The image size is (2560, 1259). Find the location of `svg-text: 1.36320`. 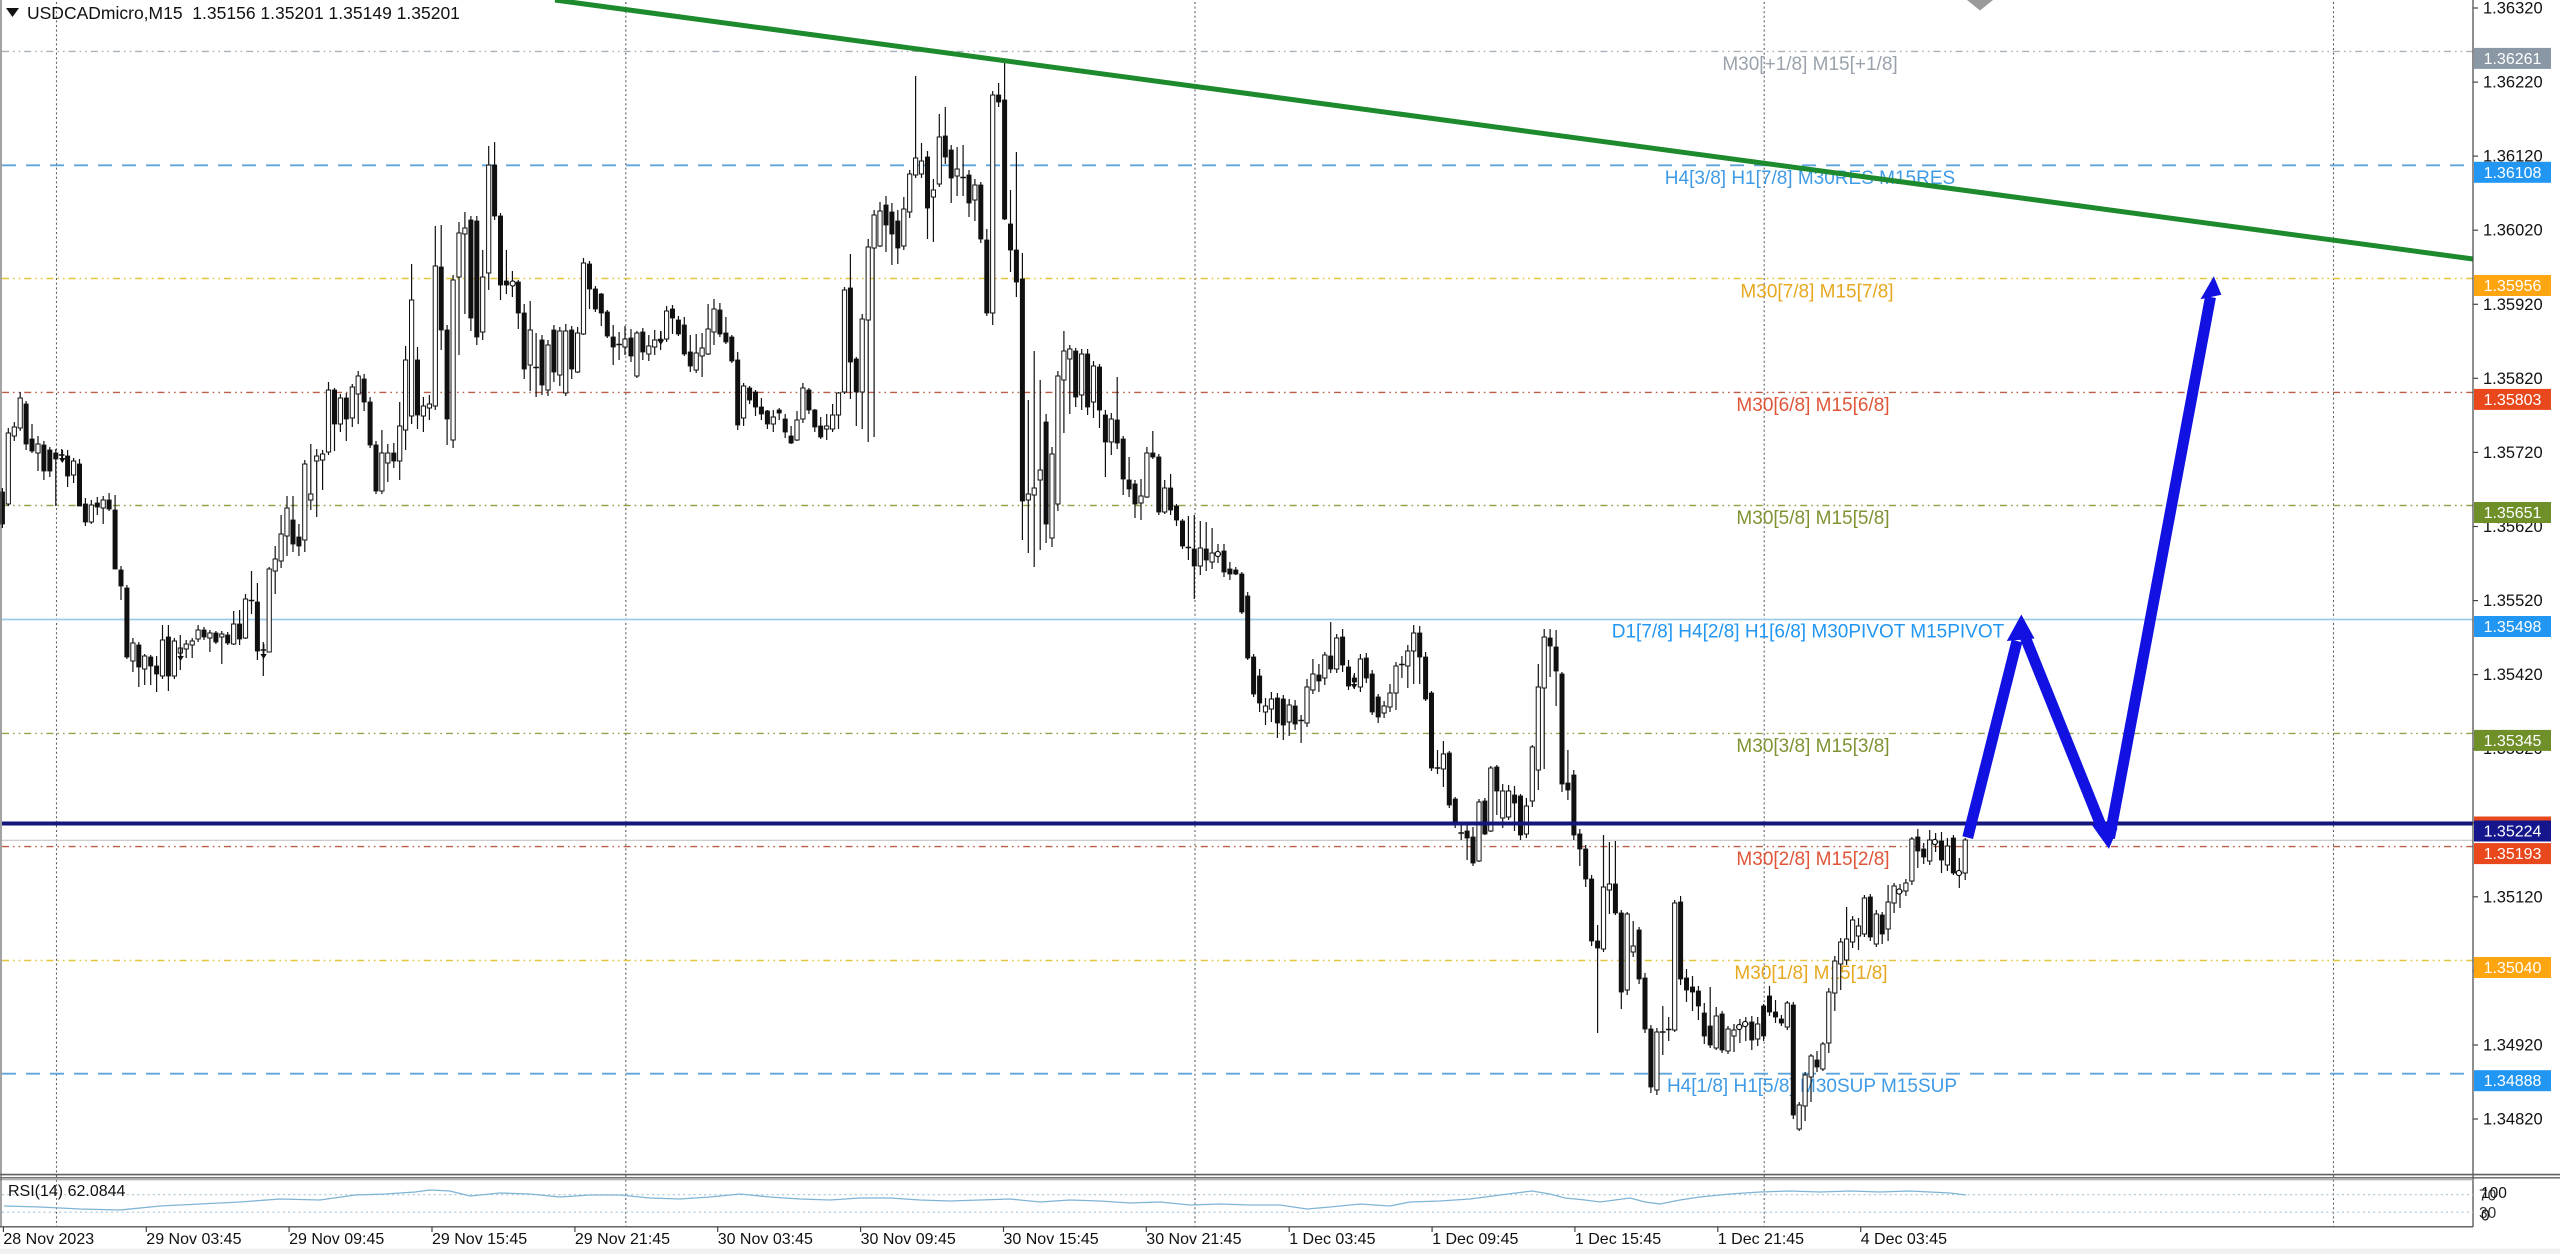

svg-text: 1.36320 is located at coordinates (2513, 9).